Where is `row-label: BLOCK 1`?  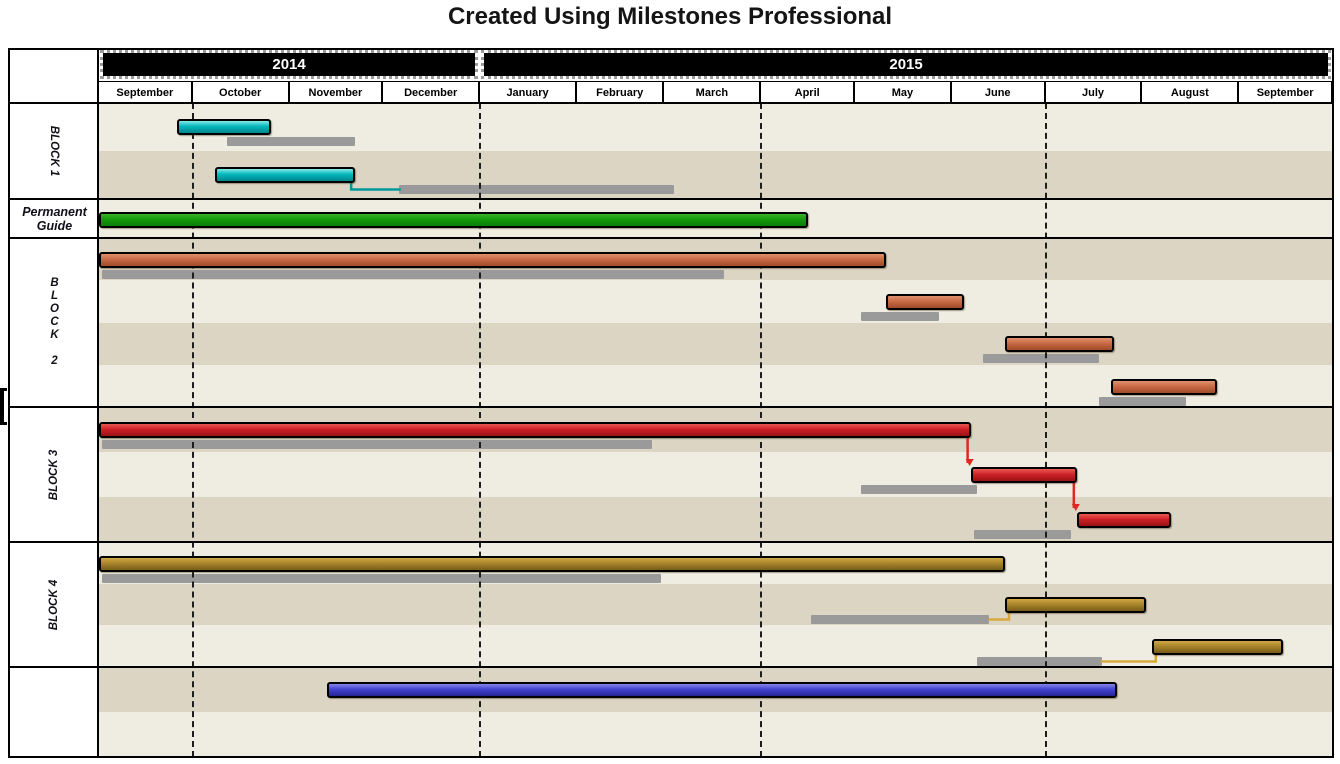 row-label: BLOCK 1 is located at coordinates (54, 151).